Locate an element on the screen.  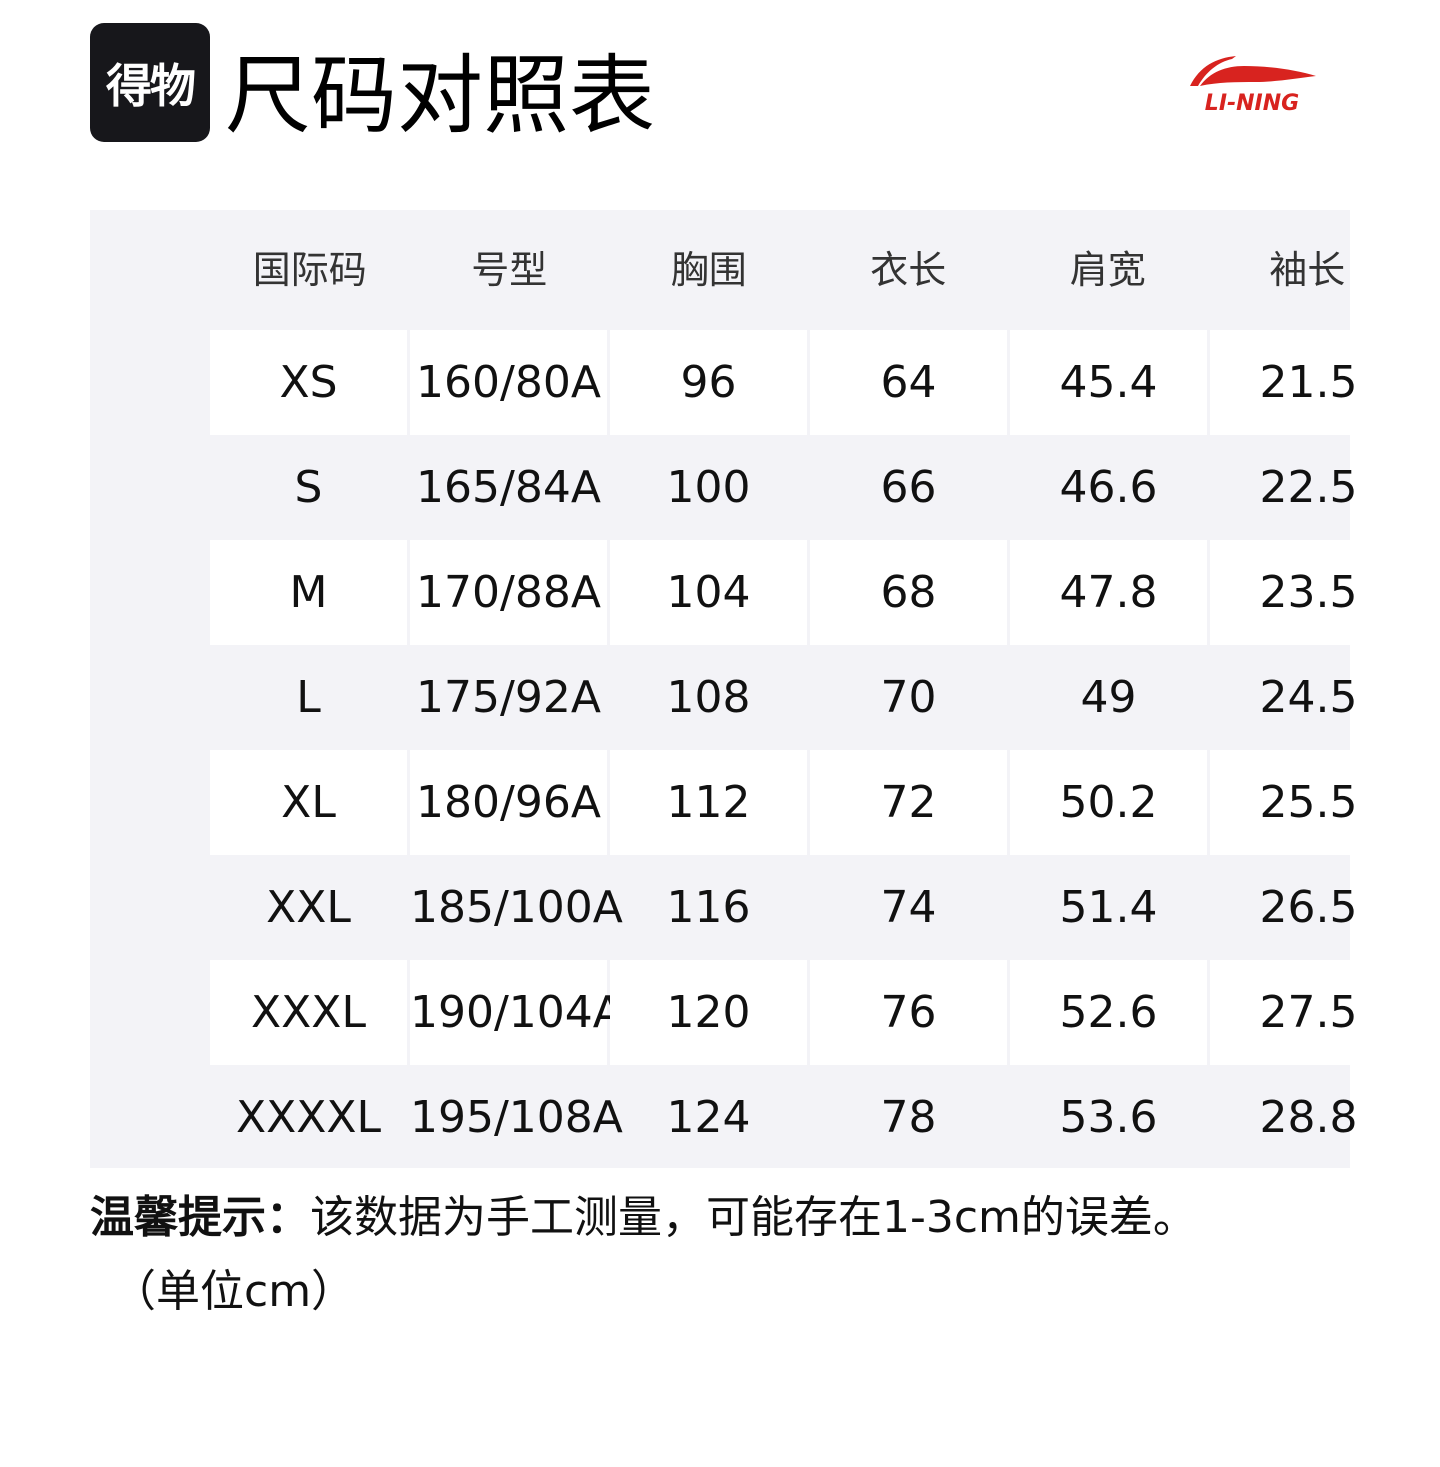
table-cell: 116 is located at coordinates (708, 907).